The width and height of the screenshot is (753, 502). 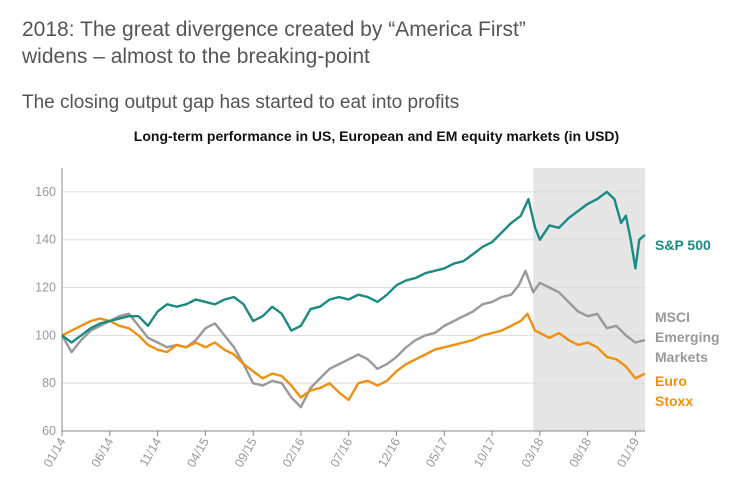 I want to click on series-line-euro-stoxx, so click(x=353, y=357).